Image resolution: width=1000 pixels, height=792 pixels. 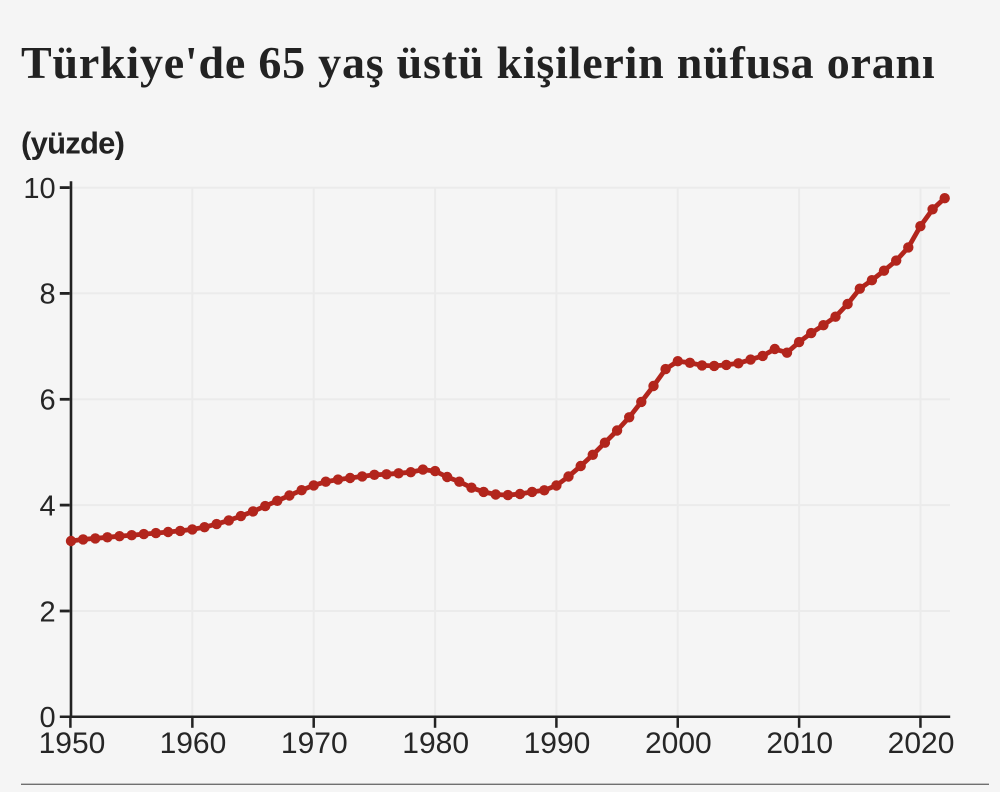 I want to click on svg-text: 2000, so click(x=678, y=743).